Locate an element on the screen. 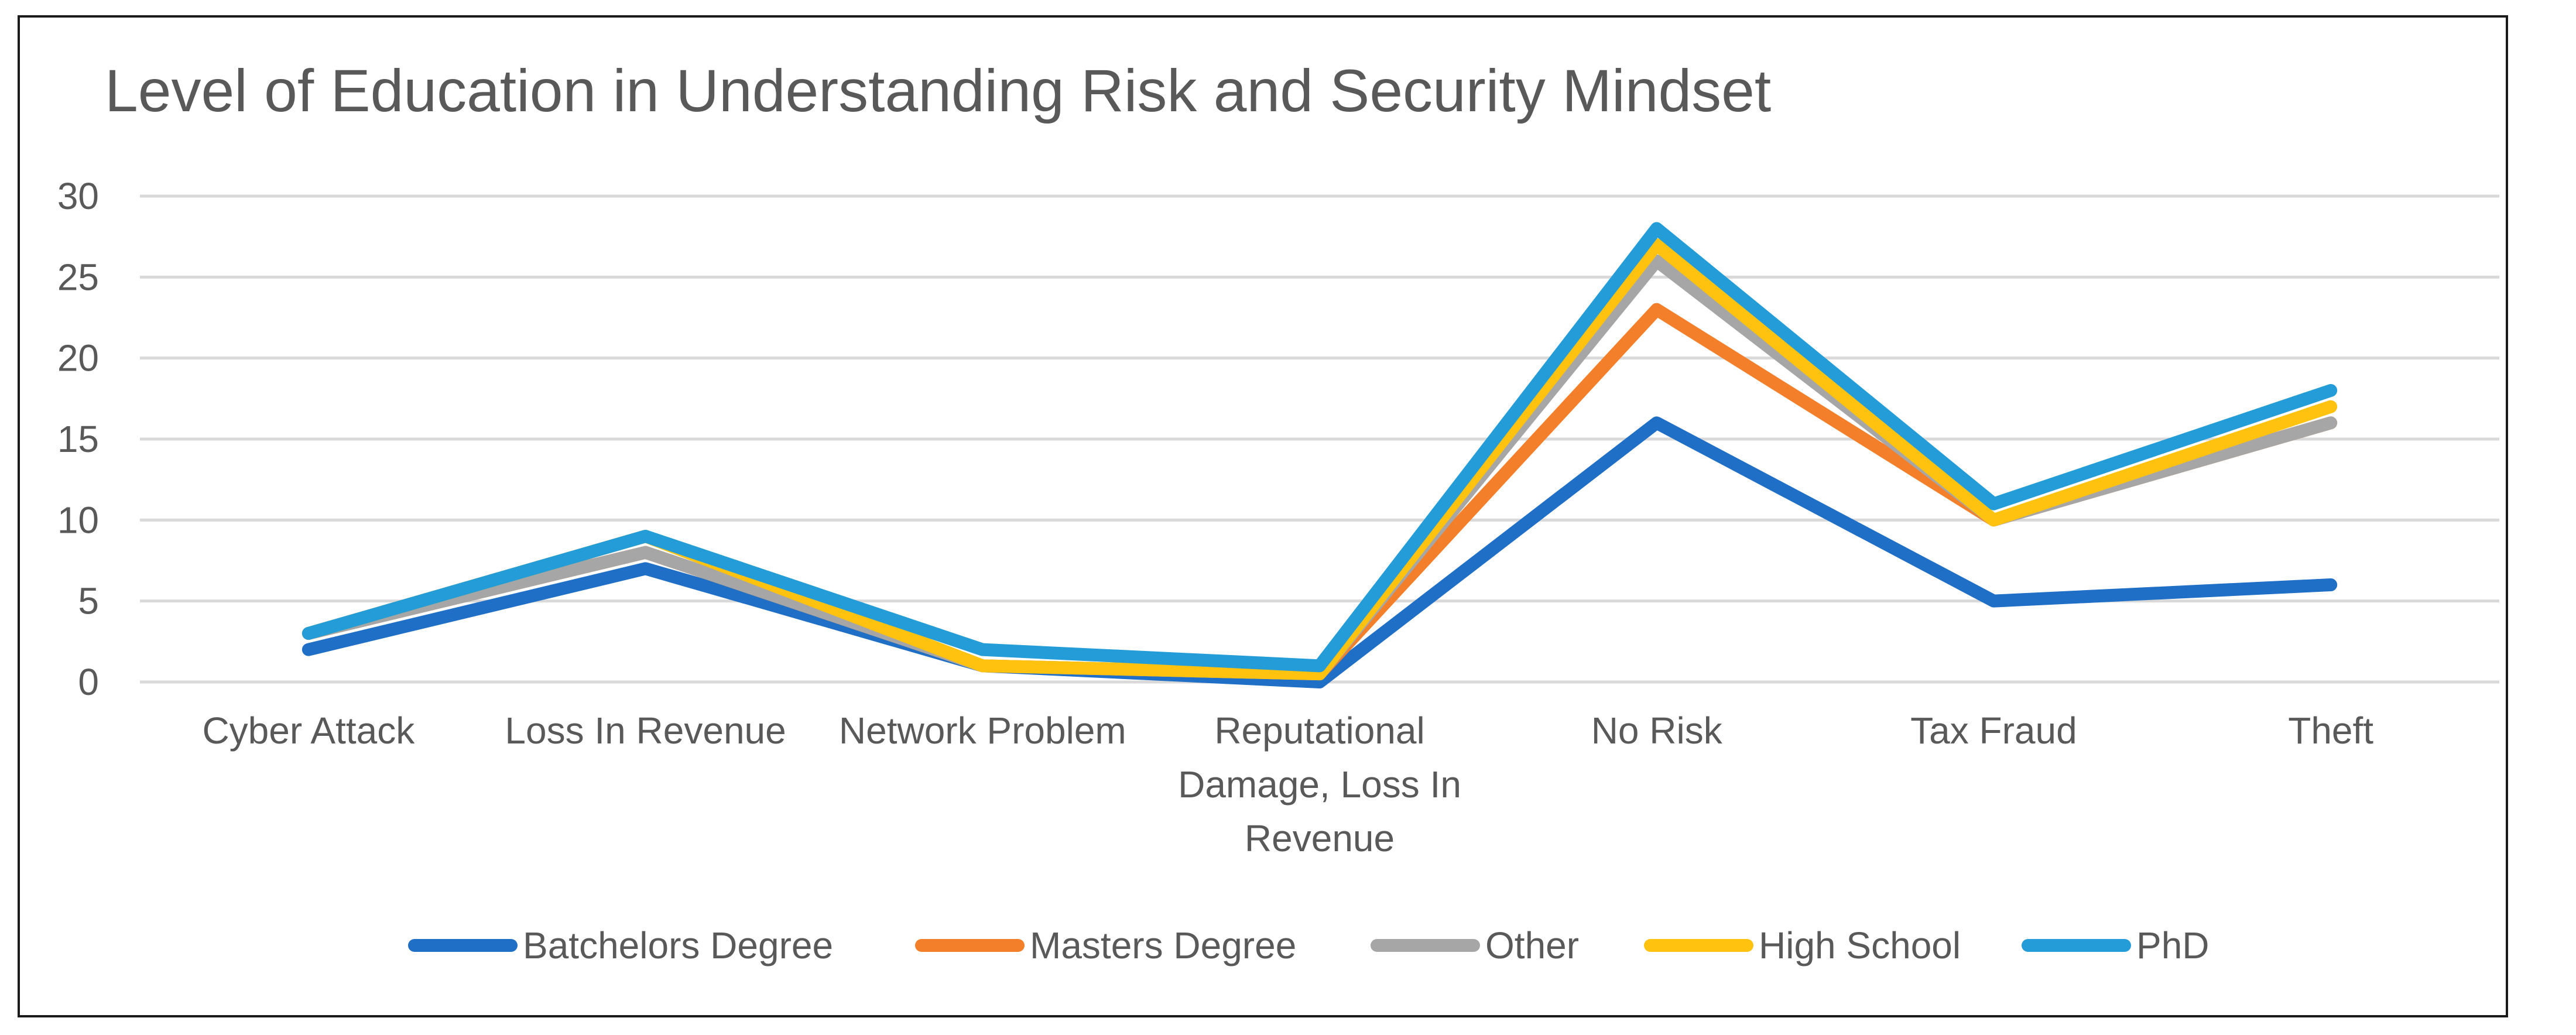 This screenshot has height=1035, width=2576. legend-item: PhD is located at coordinates (2116, 946).